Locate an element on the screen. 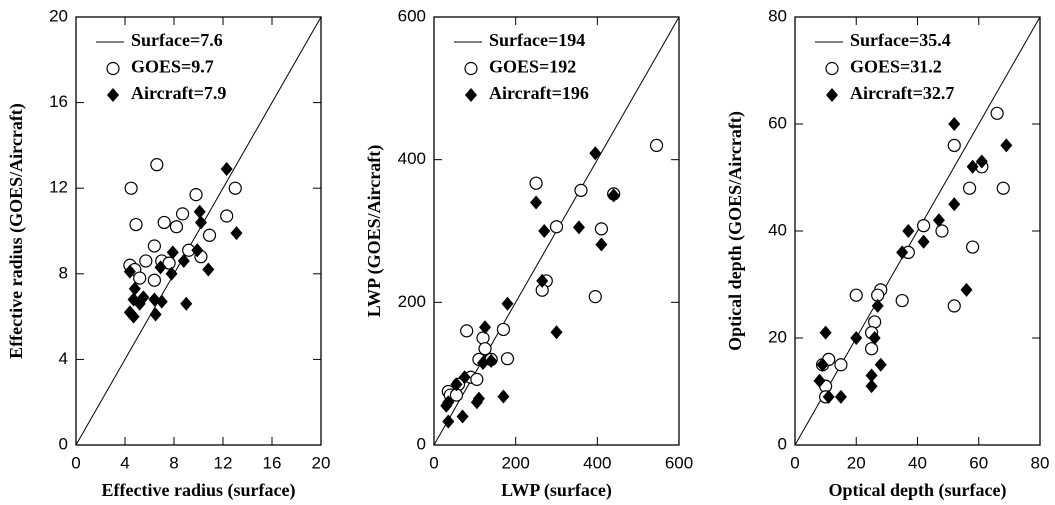  x-axis-label: Effective radius (surface) is located at coordinates (199, 490).